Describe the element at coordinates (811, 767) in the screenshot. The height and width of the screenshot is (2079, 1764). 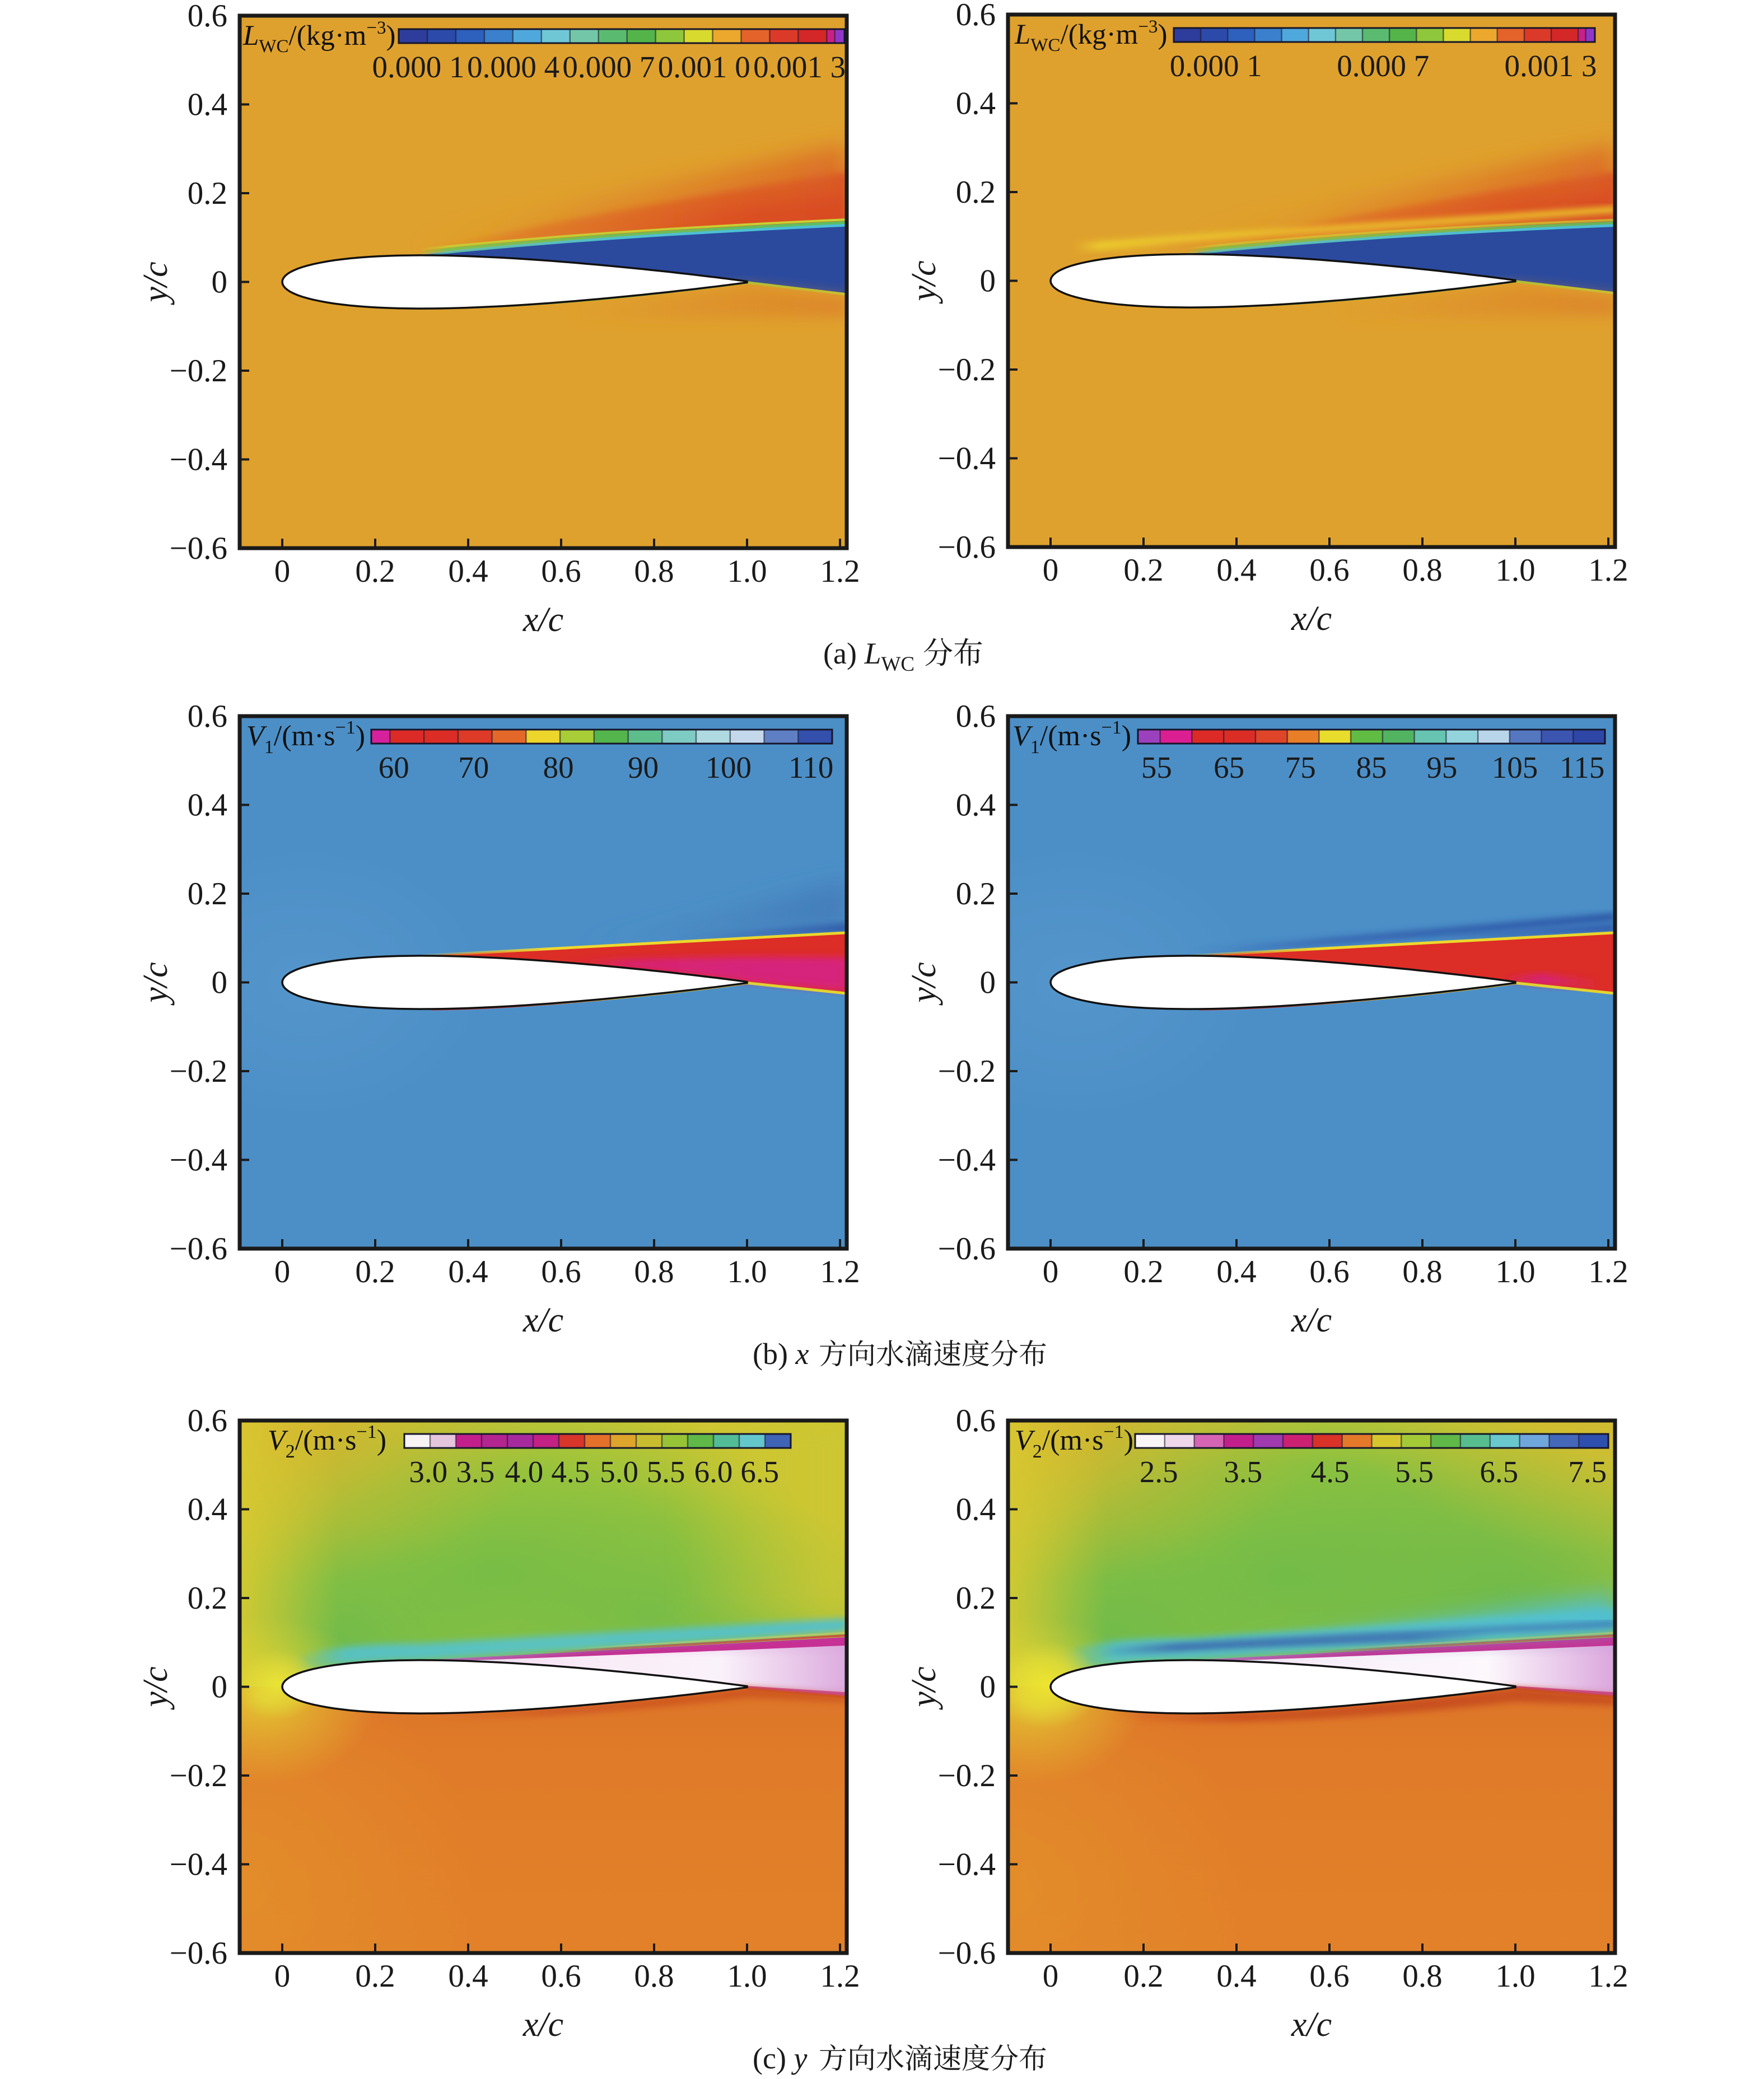
I see `svg-text: 110` at that location.